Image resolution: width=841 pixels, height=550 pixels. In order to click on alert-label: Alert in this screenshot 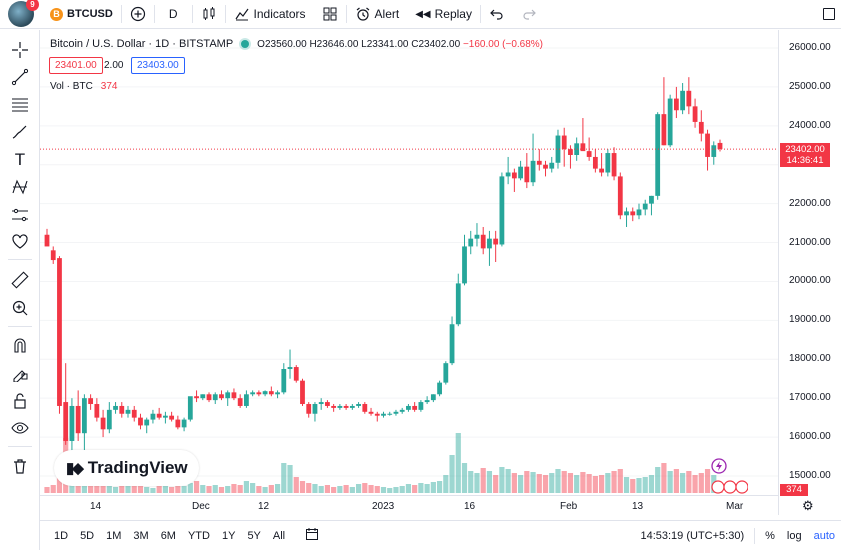, I will do `click(387, 14)`.